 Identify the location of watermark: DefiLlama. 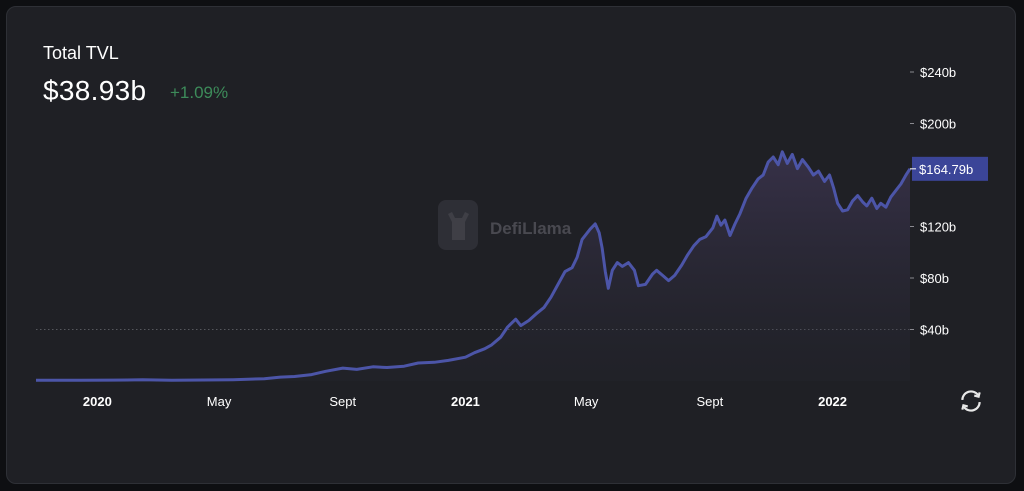
(505, 225).